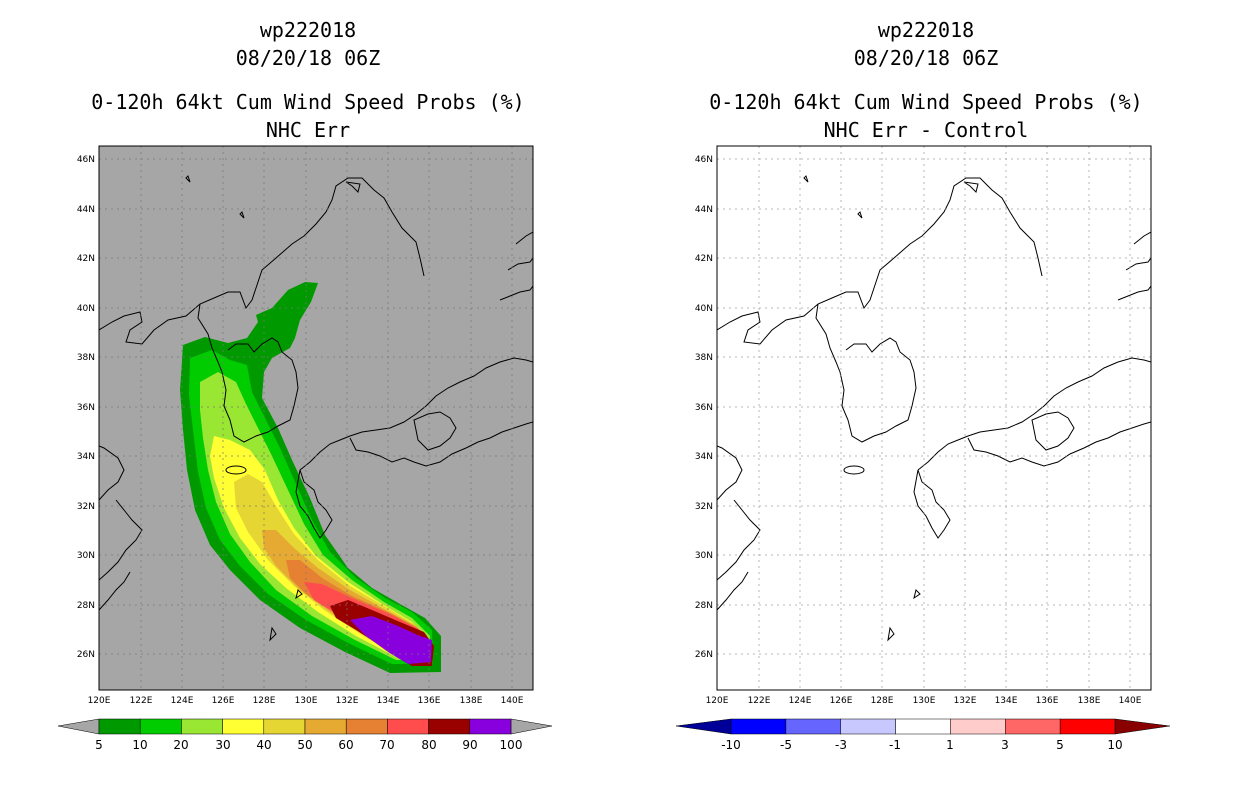 The image size is (1236, 800). What do you see at coordinates (923, 735) in the screenshot?
I see `right-colorbar: -10 -5 -3 -1 1 3 5 10` at bounding box center [923, 735].